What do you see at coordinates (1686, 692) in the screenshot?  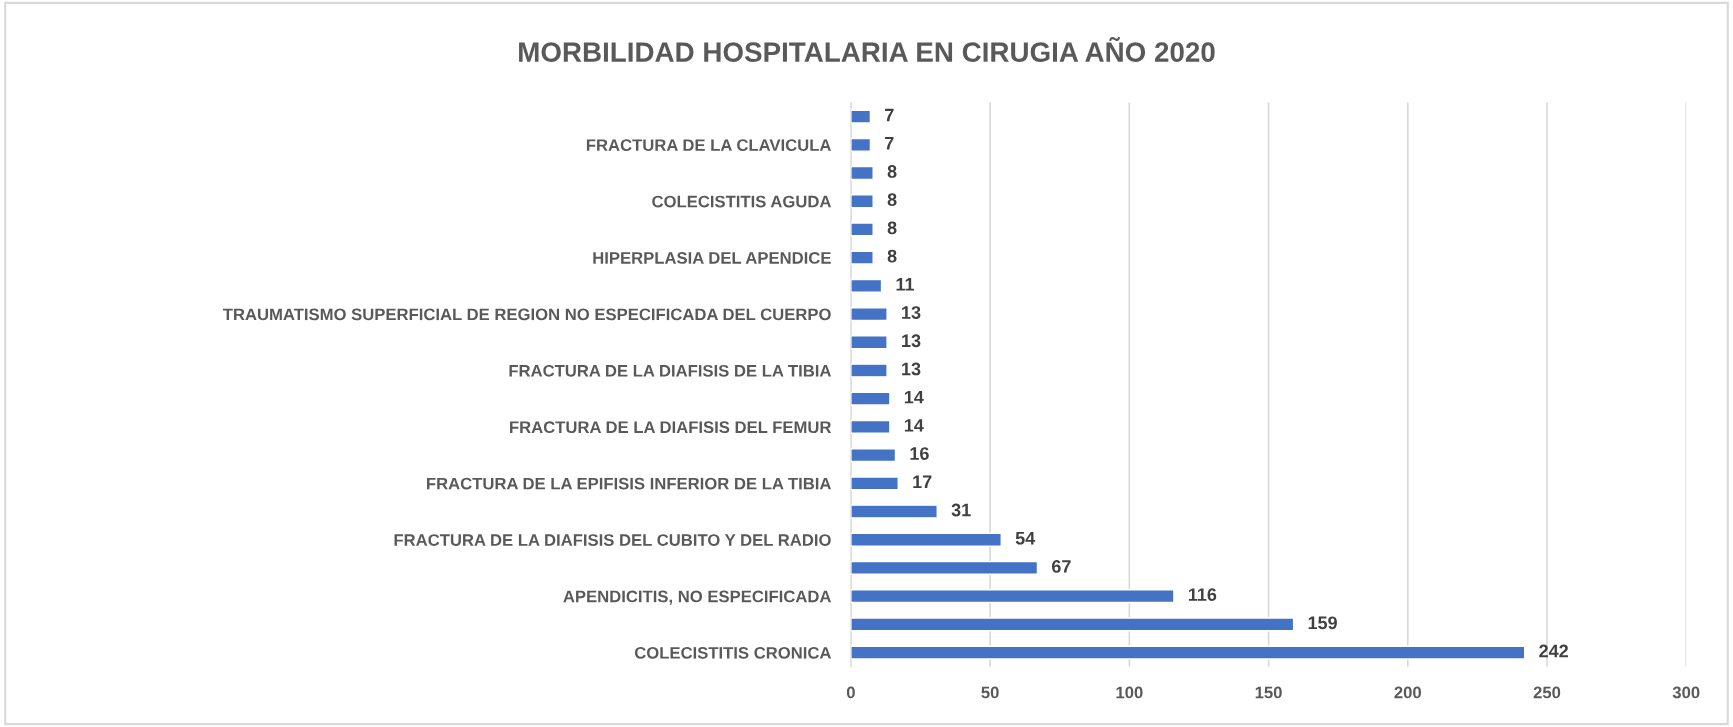 I see `x-tick-label: 300` at bounding box center [1686, 692].